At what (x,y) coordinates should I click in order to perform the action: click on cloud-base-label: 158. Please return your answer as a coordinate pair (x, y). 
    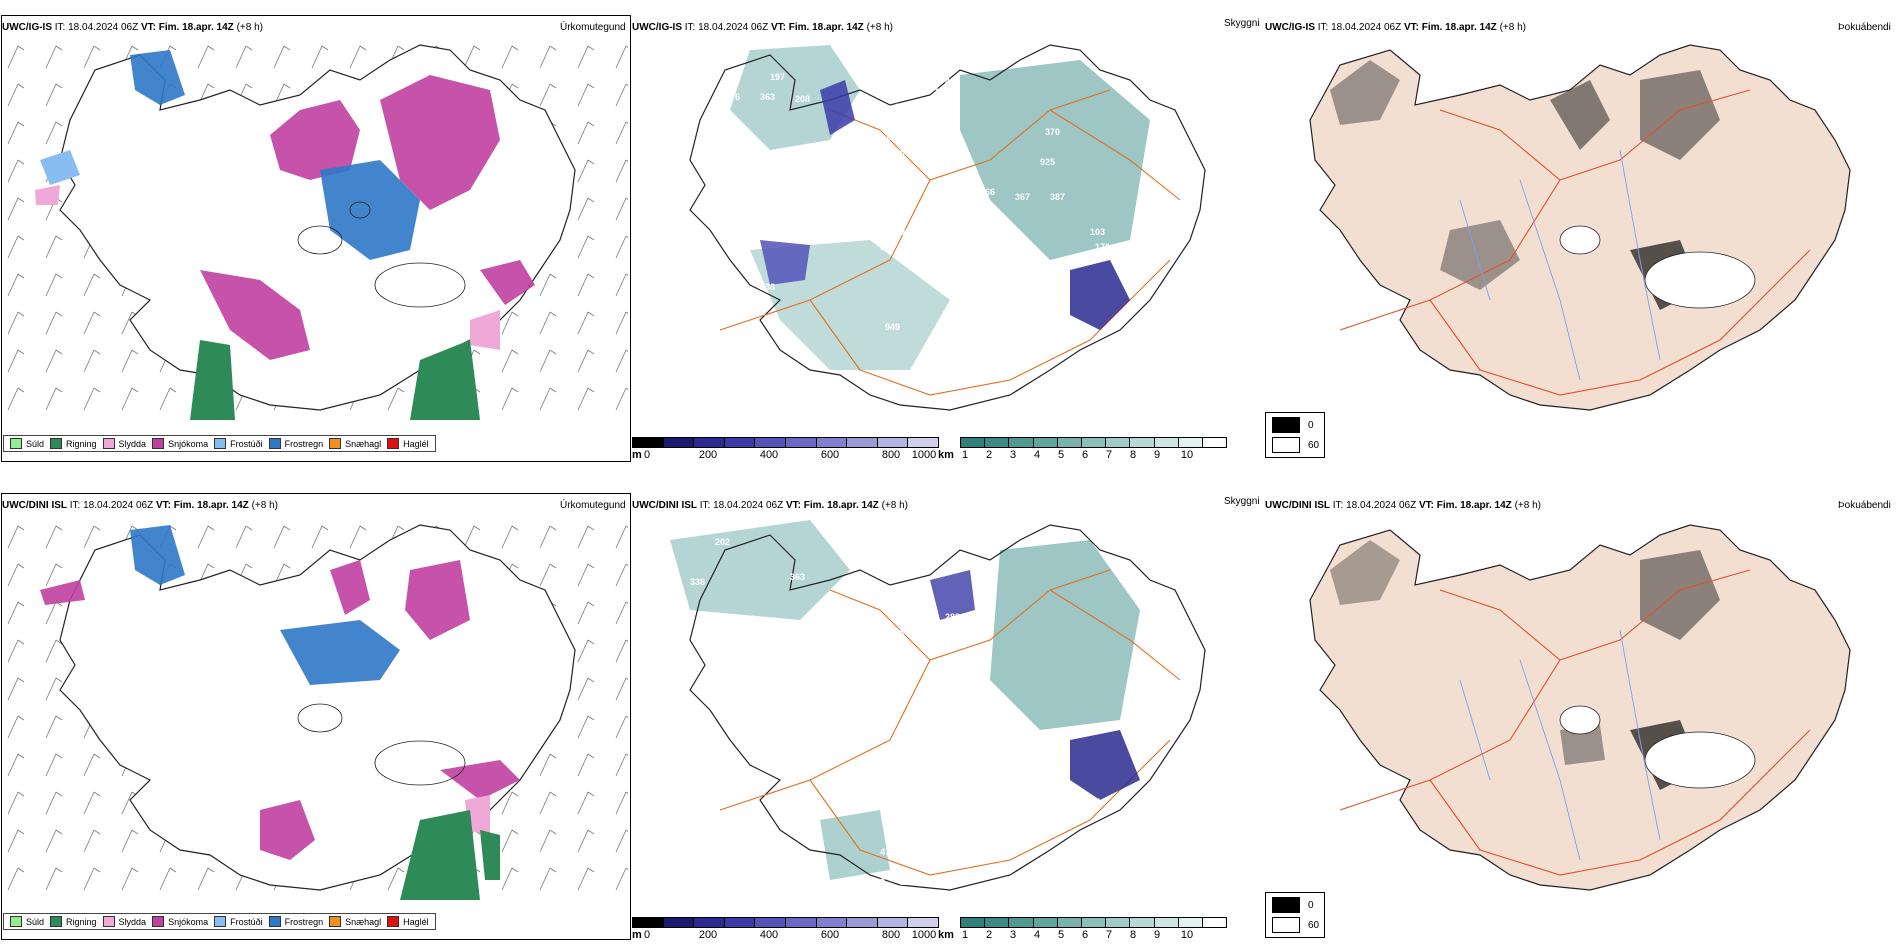
    Looking at the image, I should click on (887, 247).